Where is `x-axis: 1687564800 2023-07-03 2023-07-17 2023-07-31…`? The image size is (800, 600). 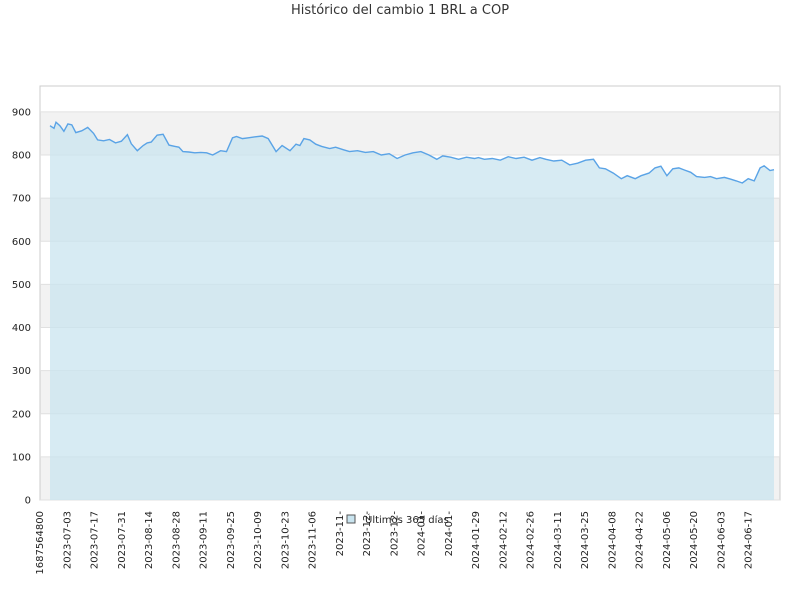 x-axis: 1687564800 2023-07-03 2023-07-17 2023-07-31… is located at coordinates (395, 543).